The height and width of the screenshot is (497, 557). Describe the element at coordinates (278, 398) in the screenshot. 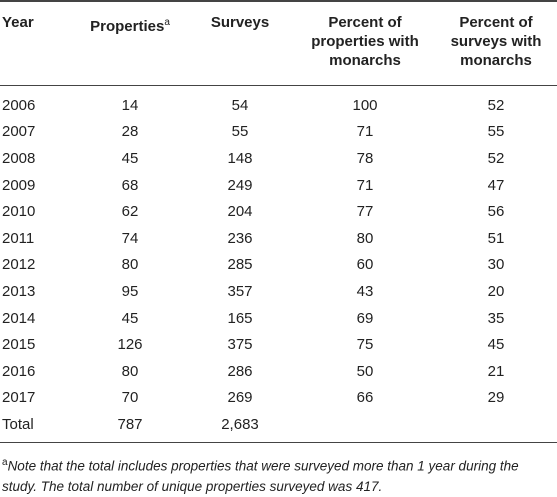

I see `table-row: 2017 70 269 66 29` at that location.